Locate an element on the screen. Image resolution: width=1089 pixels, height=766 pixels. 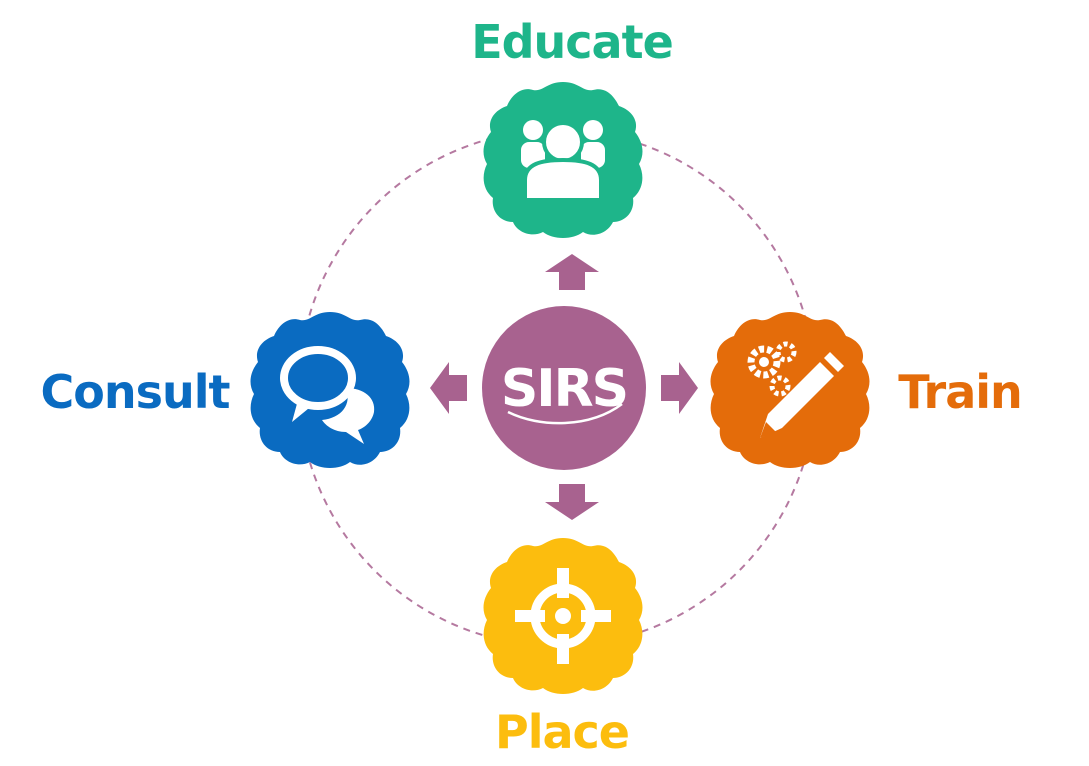
speech-bubbles-icon is located at coordinates (327, 395).